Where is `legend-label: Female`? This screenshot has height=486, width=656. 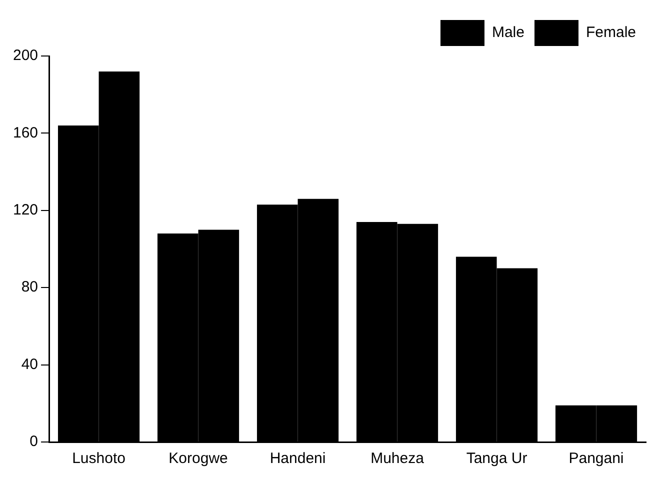
legend-label: Female is located at coordinates (611, 33).